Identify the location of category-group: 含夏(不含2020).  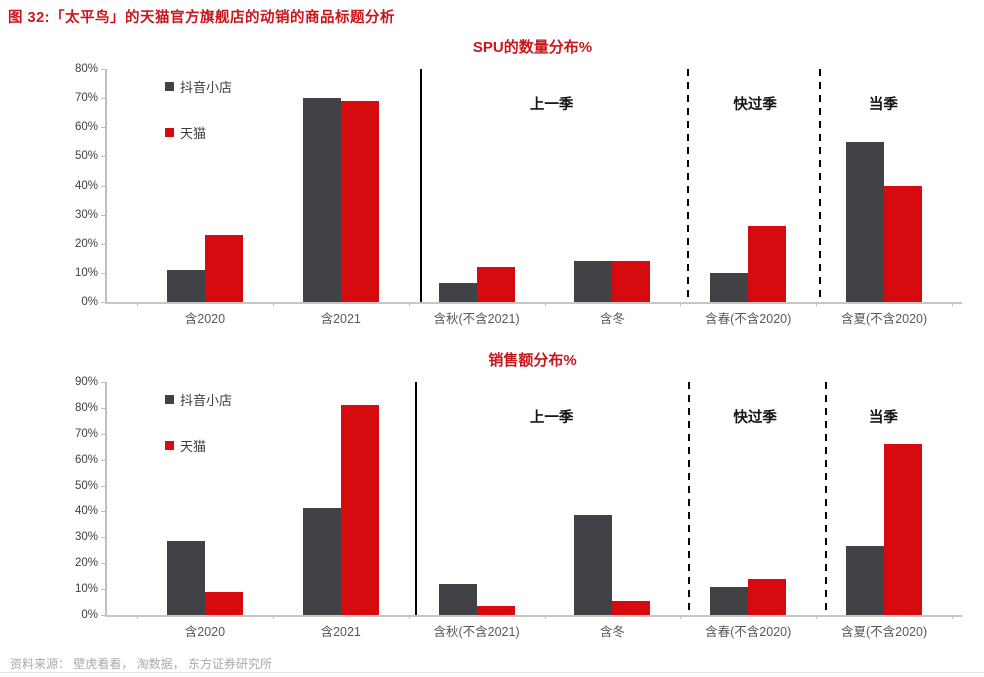
(884, 197).